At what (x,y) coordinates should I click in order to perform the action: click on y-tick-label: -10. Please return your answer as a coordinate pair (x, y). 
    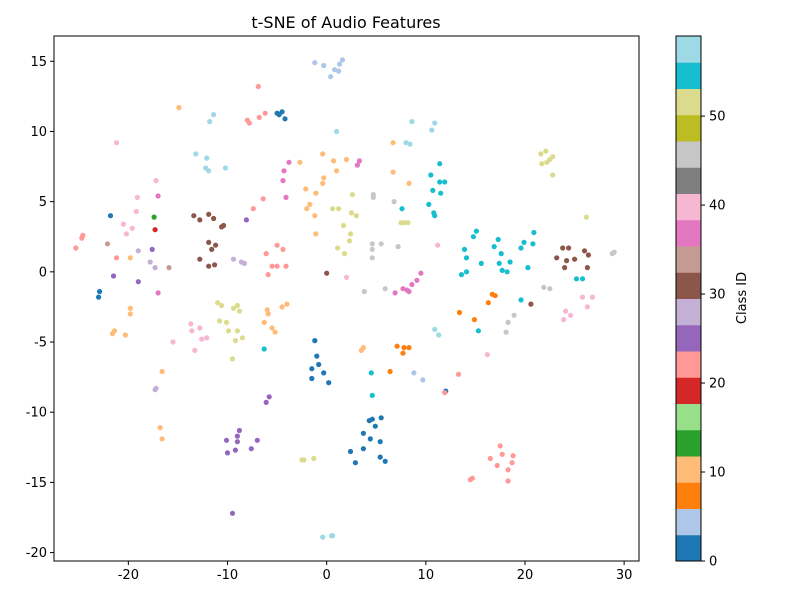
    Looking at the image, I should click on (36, 413).